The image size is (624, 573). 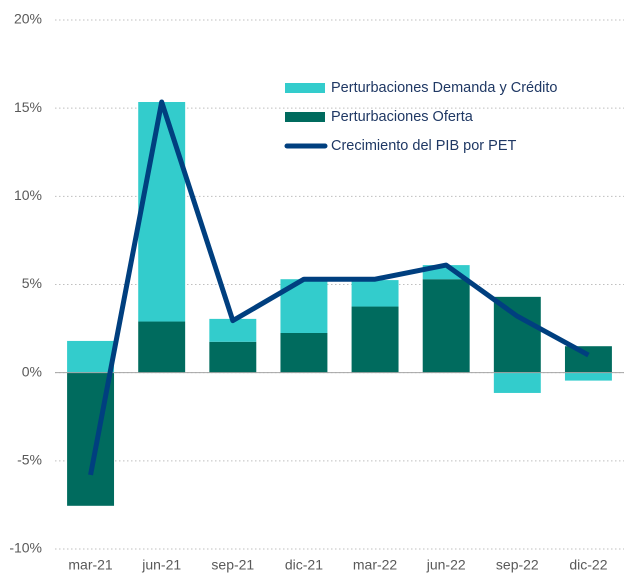 What do you see at coordinates (517, 565) in the screenshot?
I see `x-tick-label: sep-22` at bounding box center [517, 565].